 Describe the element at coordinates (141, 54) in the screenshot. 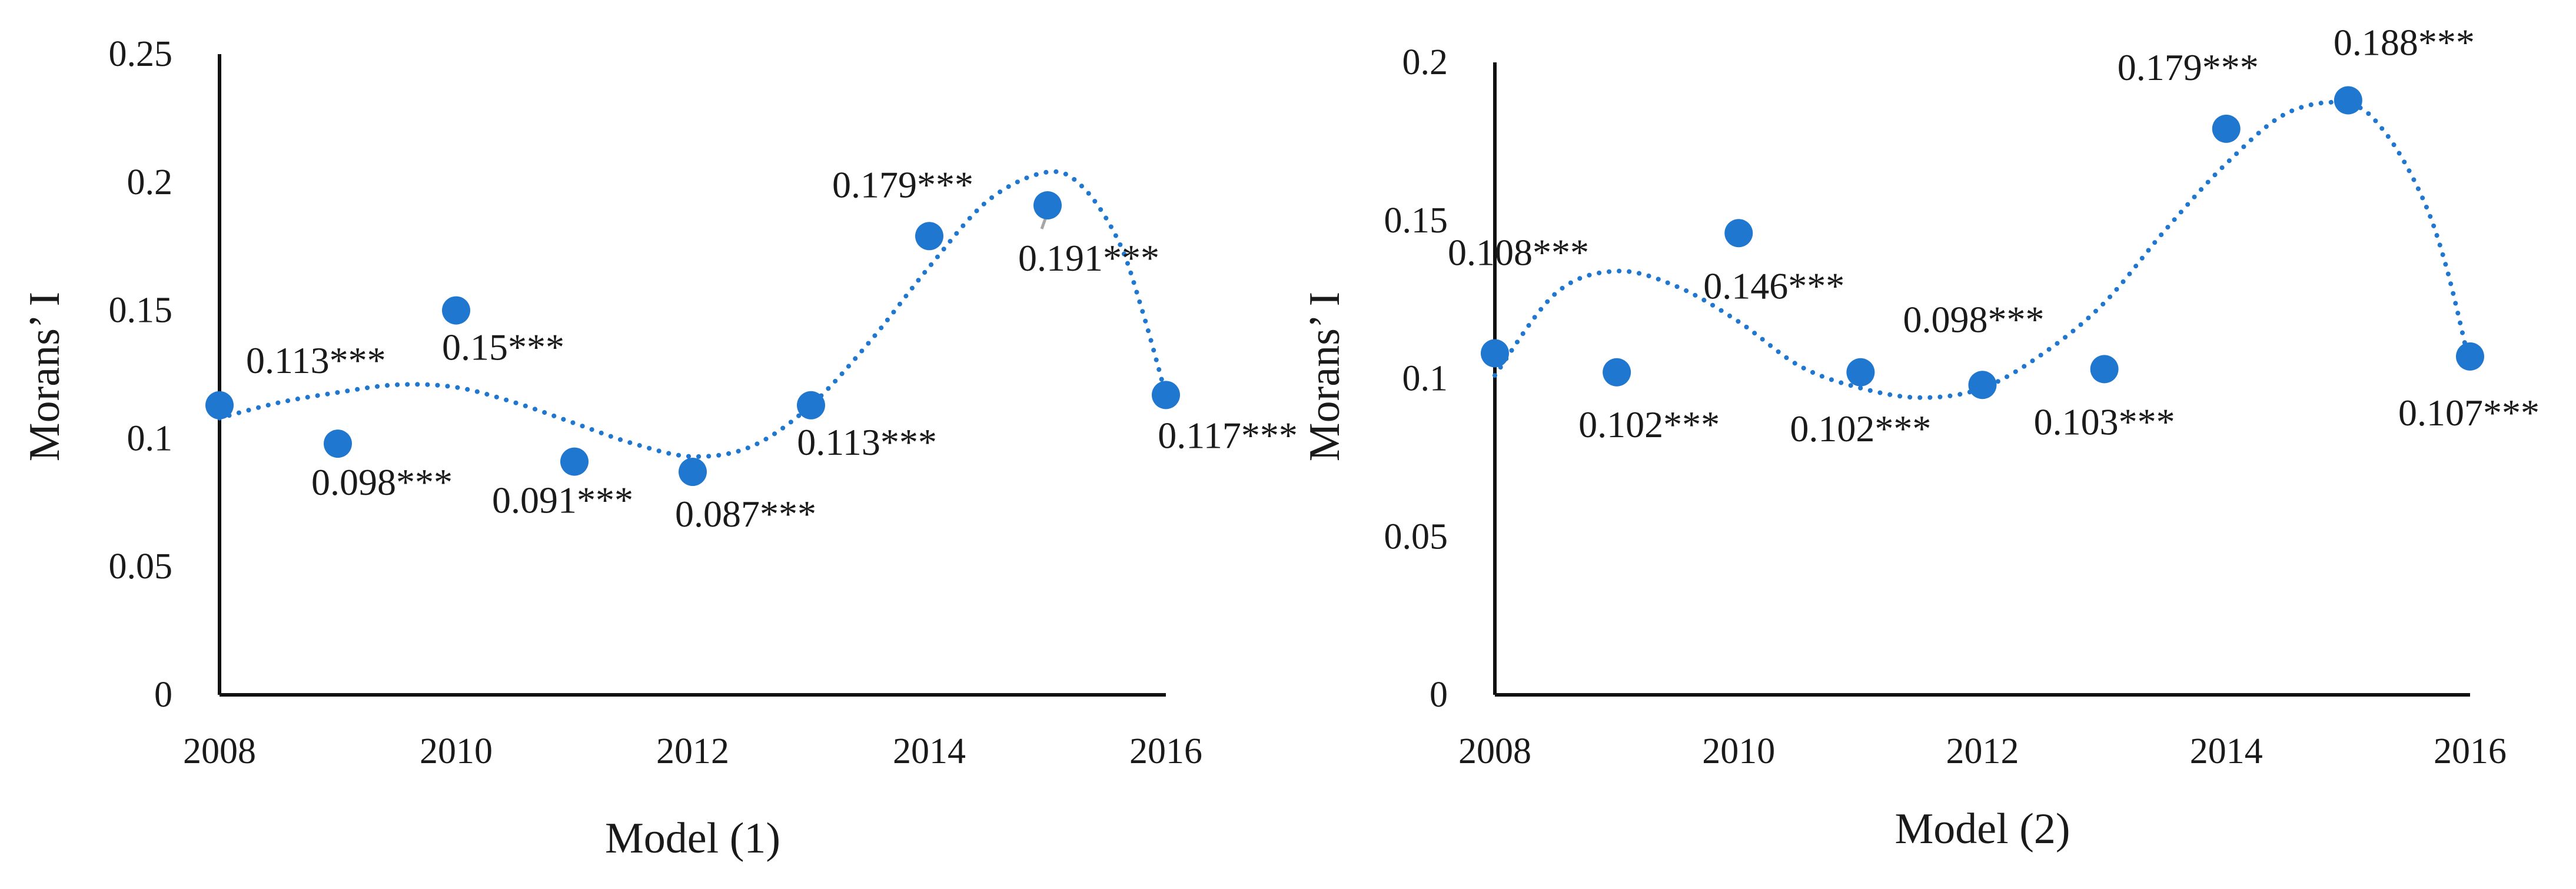

I see `chart1-y-tick-label: 0.25` at that location.